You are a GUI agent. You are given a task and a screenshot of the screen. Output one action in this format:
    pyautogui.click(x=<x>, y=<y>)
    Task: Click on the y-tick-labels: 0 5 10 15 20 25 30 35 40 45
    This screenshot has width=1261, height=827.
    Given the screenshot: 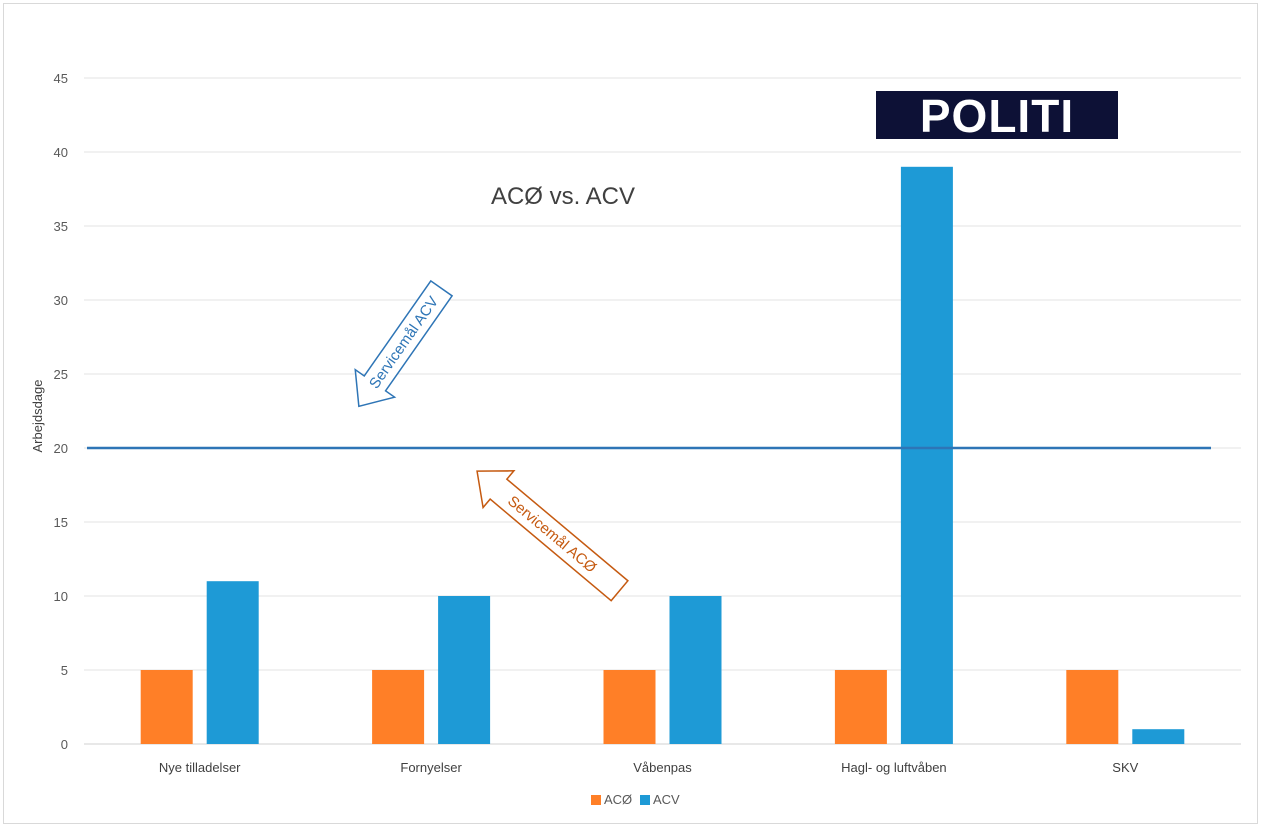 What is the action you would take?
    pyautogui.click(x=61, y=411)
    